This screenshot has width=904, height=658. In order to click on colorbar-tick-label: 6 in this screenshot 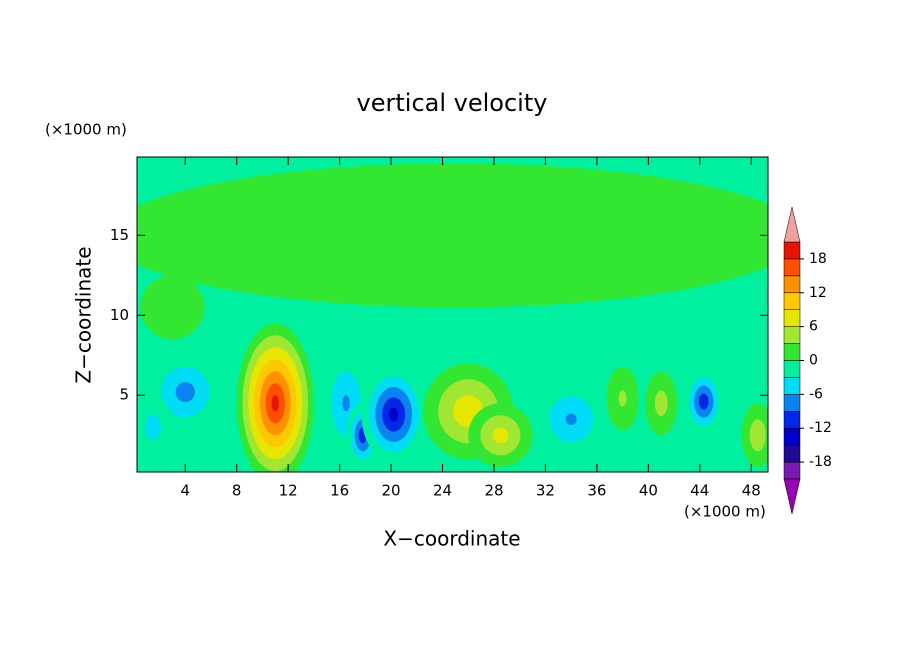, I will do `click(813, 327)`.